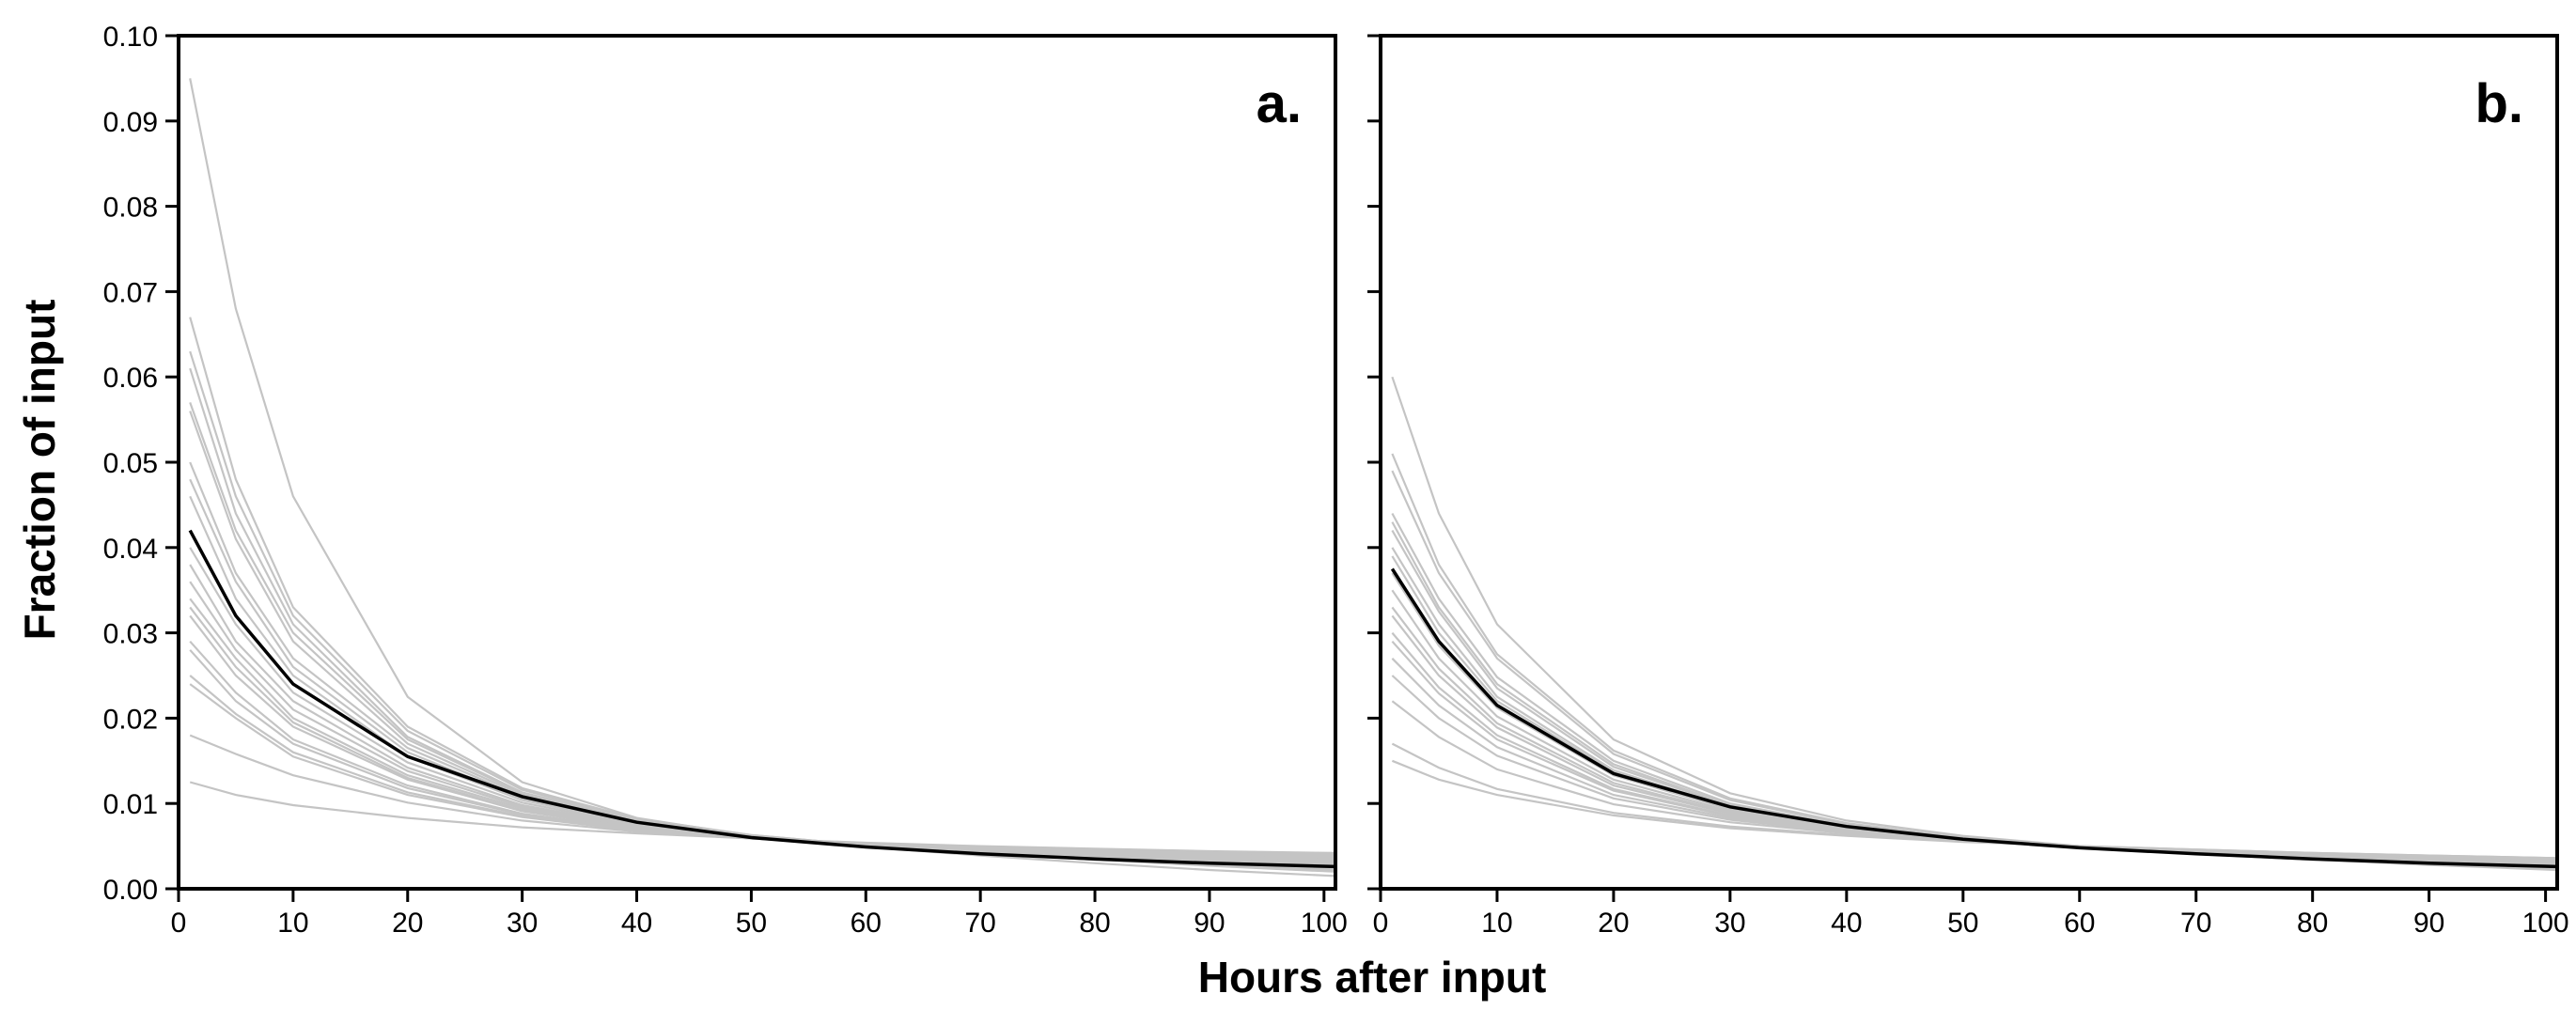 This screenshot has width=2576, height=1025. I want to click on y-tick-label-9: 0.09, so click(130, 123).